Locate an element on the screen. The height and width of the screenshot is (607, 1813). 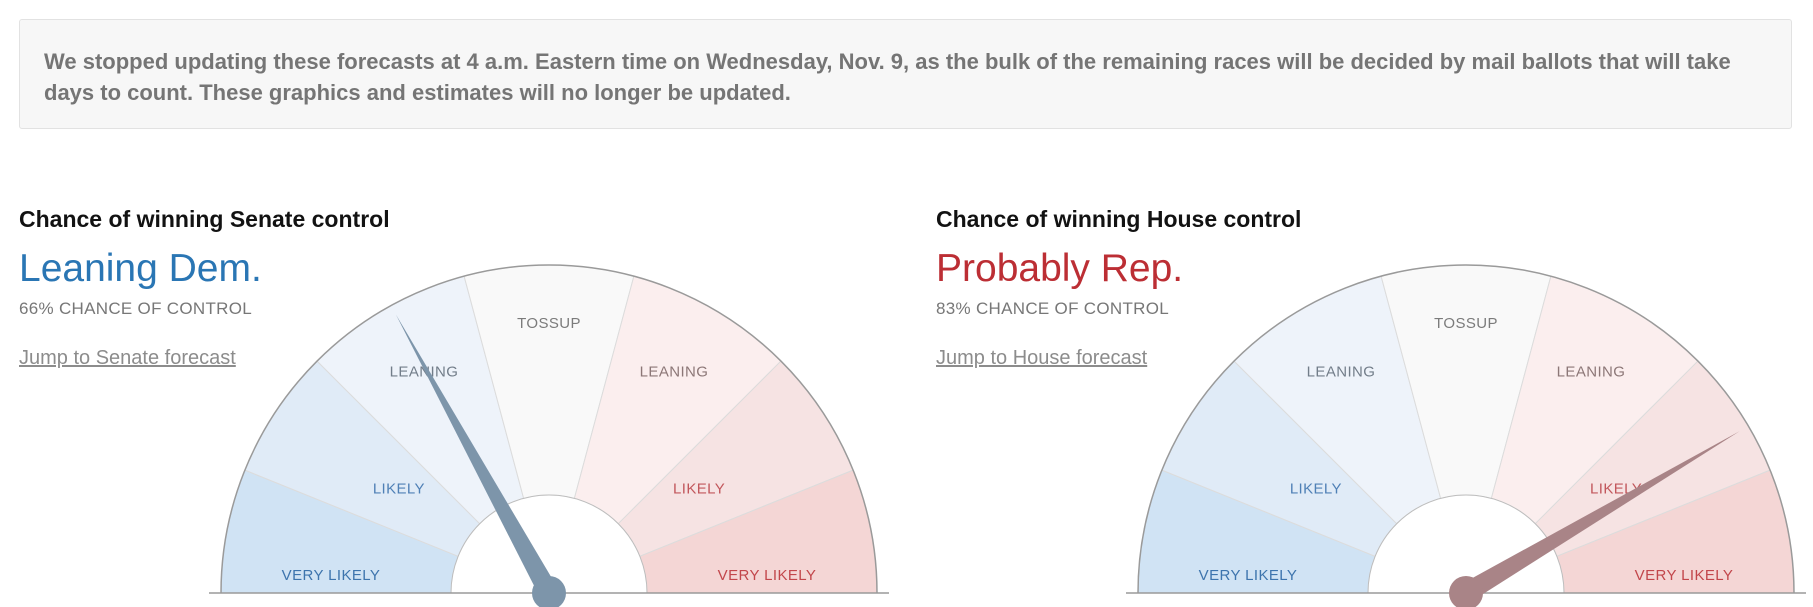
house-chance-of-control: 83% CHANCE OF CONTROL is located at coordinates (1053, 308).